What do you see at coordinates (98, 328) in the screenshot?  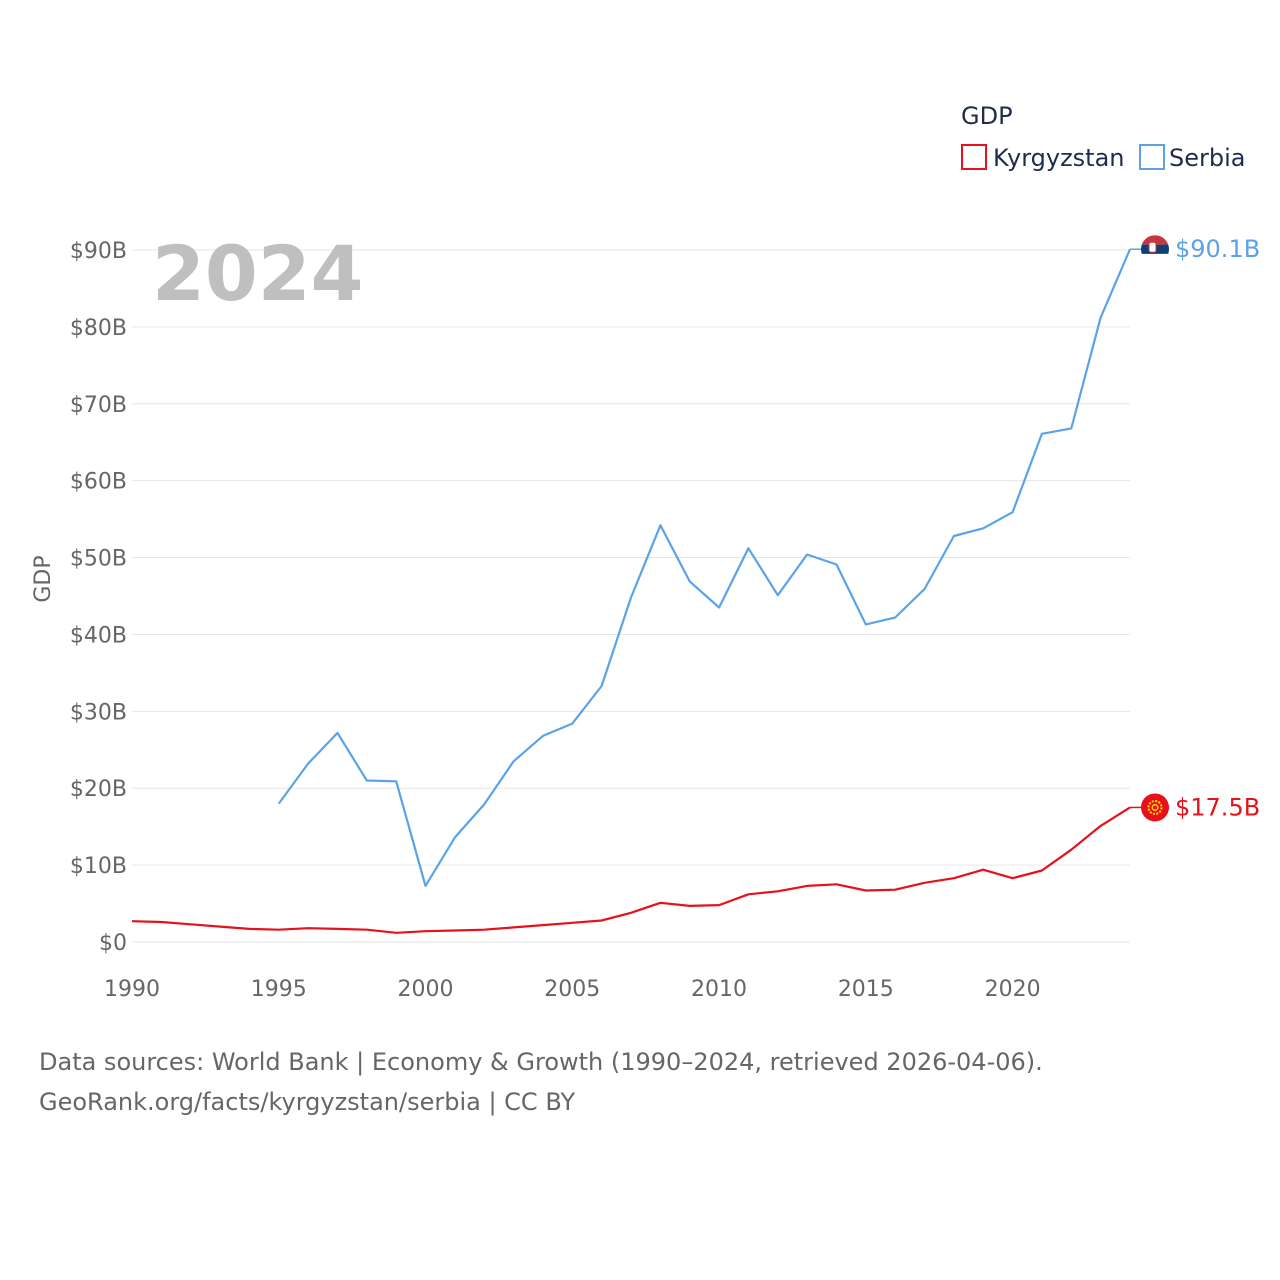 I see `y-tick-label: $80B` at bounding box center [98, 328].